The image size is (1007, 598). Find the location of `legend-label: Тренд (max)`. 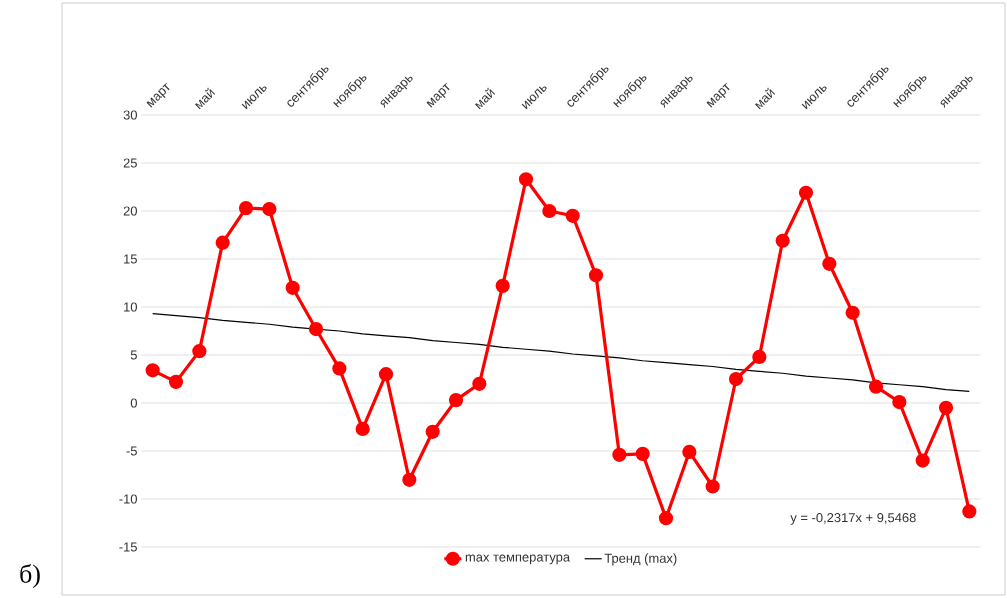

legend-label: Тренд (max) is located at coordinates (640, 559).